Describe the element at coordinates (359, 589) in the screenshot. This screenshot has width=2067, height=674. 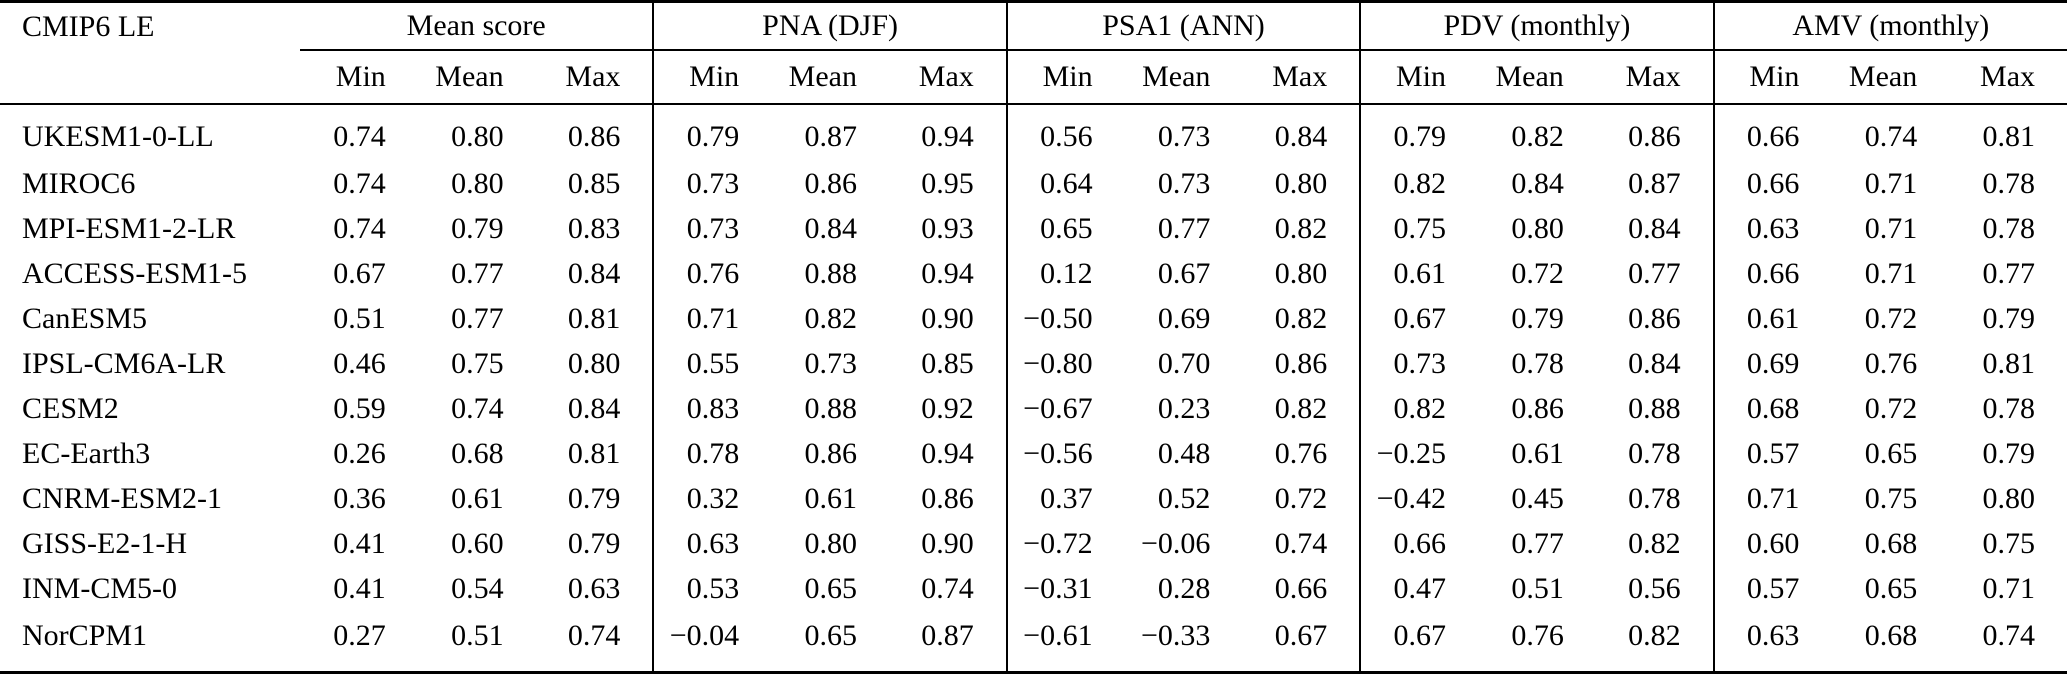
I see `value-cell: 0.41` at that location.